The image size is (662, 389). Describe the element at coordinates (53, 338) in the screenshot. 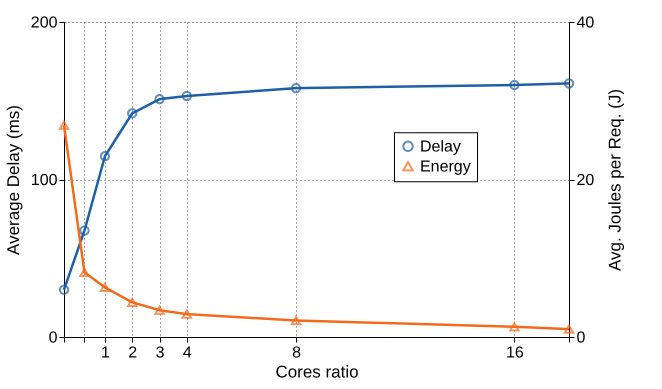

I see `y-tick-label: 0` at that location.